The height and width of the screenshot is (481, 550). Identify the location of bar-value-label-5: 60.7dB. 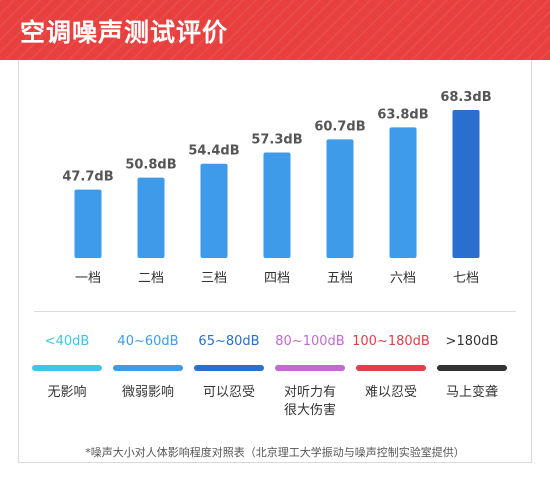
(339, 126).